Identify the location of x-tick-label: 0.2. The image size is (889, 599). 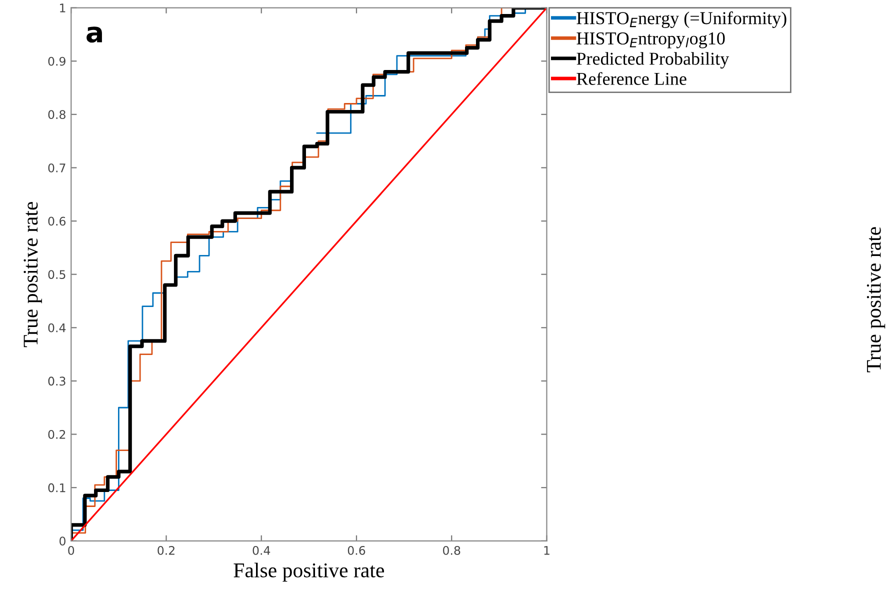
(166, 550).